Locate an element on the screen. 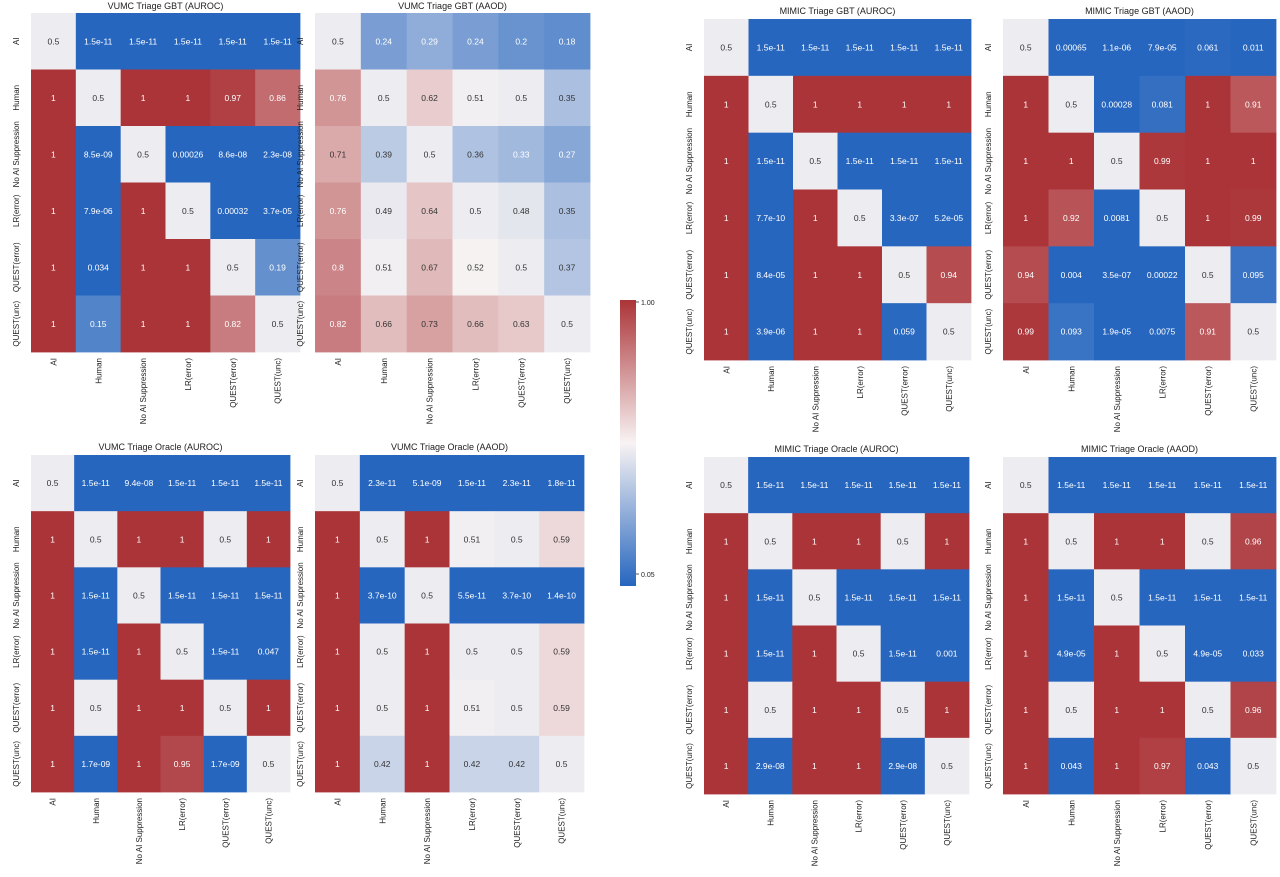 This screenshot has width=1280, height=877. cell-label: 0.42 is located at coordinates (516, 764).